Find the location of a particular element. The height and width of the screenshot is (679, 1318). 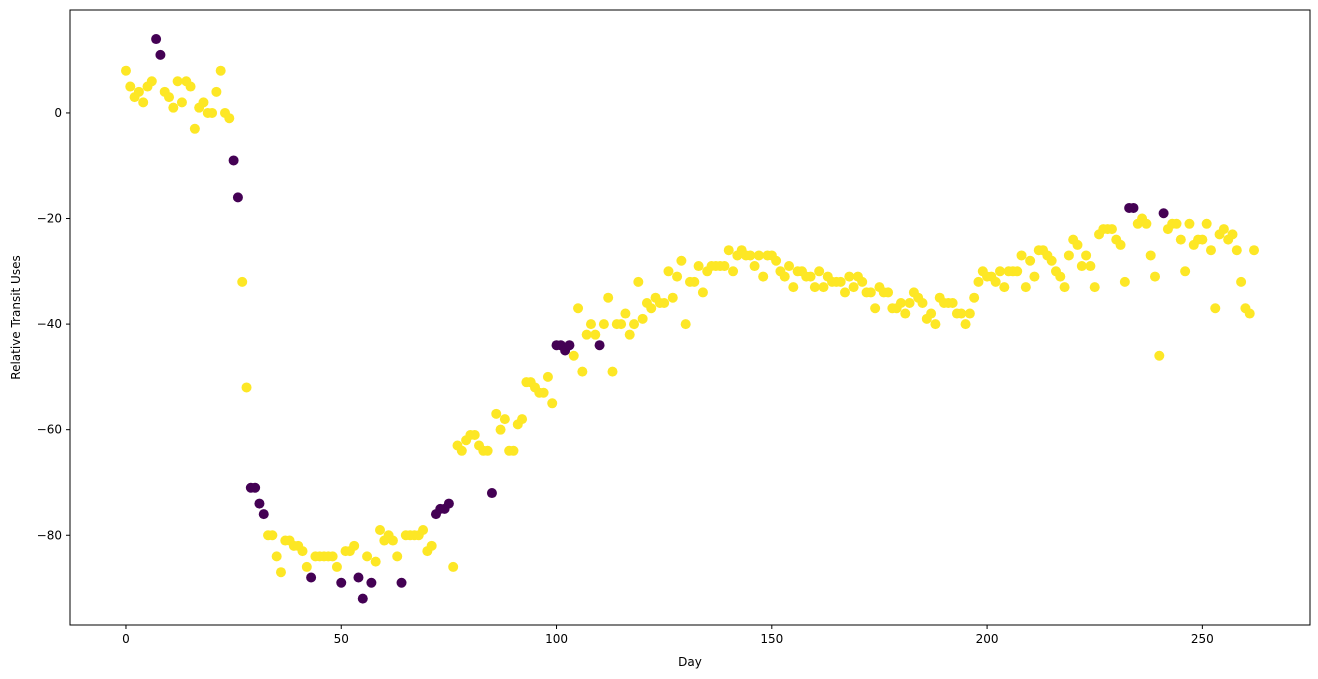

y-tick-label: −60 is located at coordinates (49, 430).